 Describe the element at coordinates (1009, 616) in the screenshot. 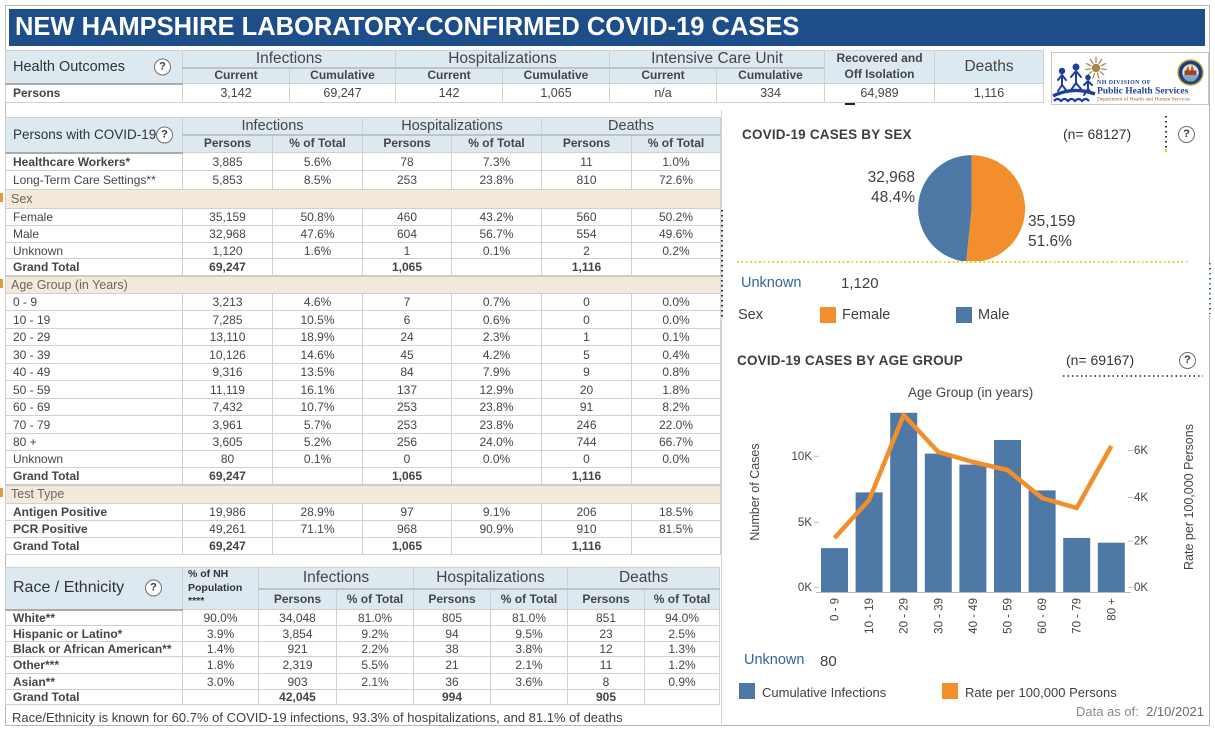

I see `svg-text: 50 - 59` at that location.